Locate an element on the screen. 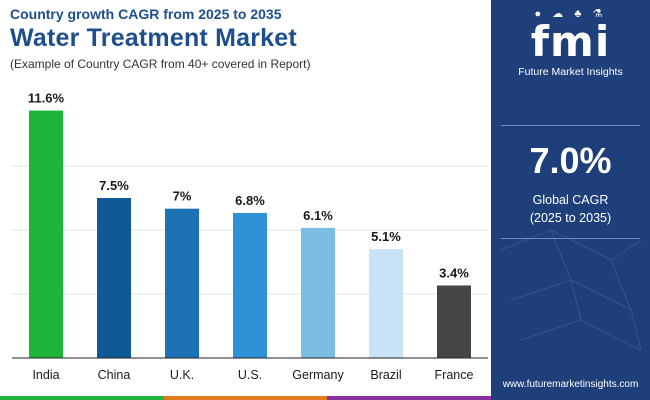 Image resolution: width=650 pixels, height=400 pixels. strip-segment-green is located at coordinates (82, 398).